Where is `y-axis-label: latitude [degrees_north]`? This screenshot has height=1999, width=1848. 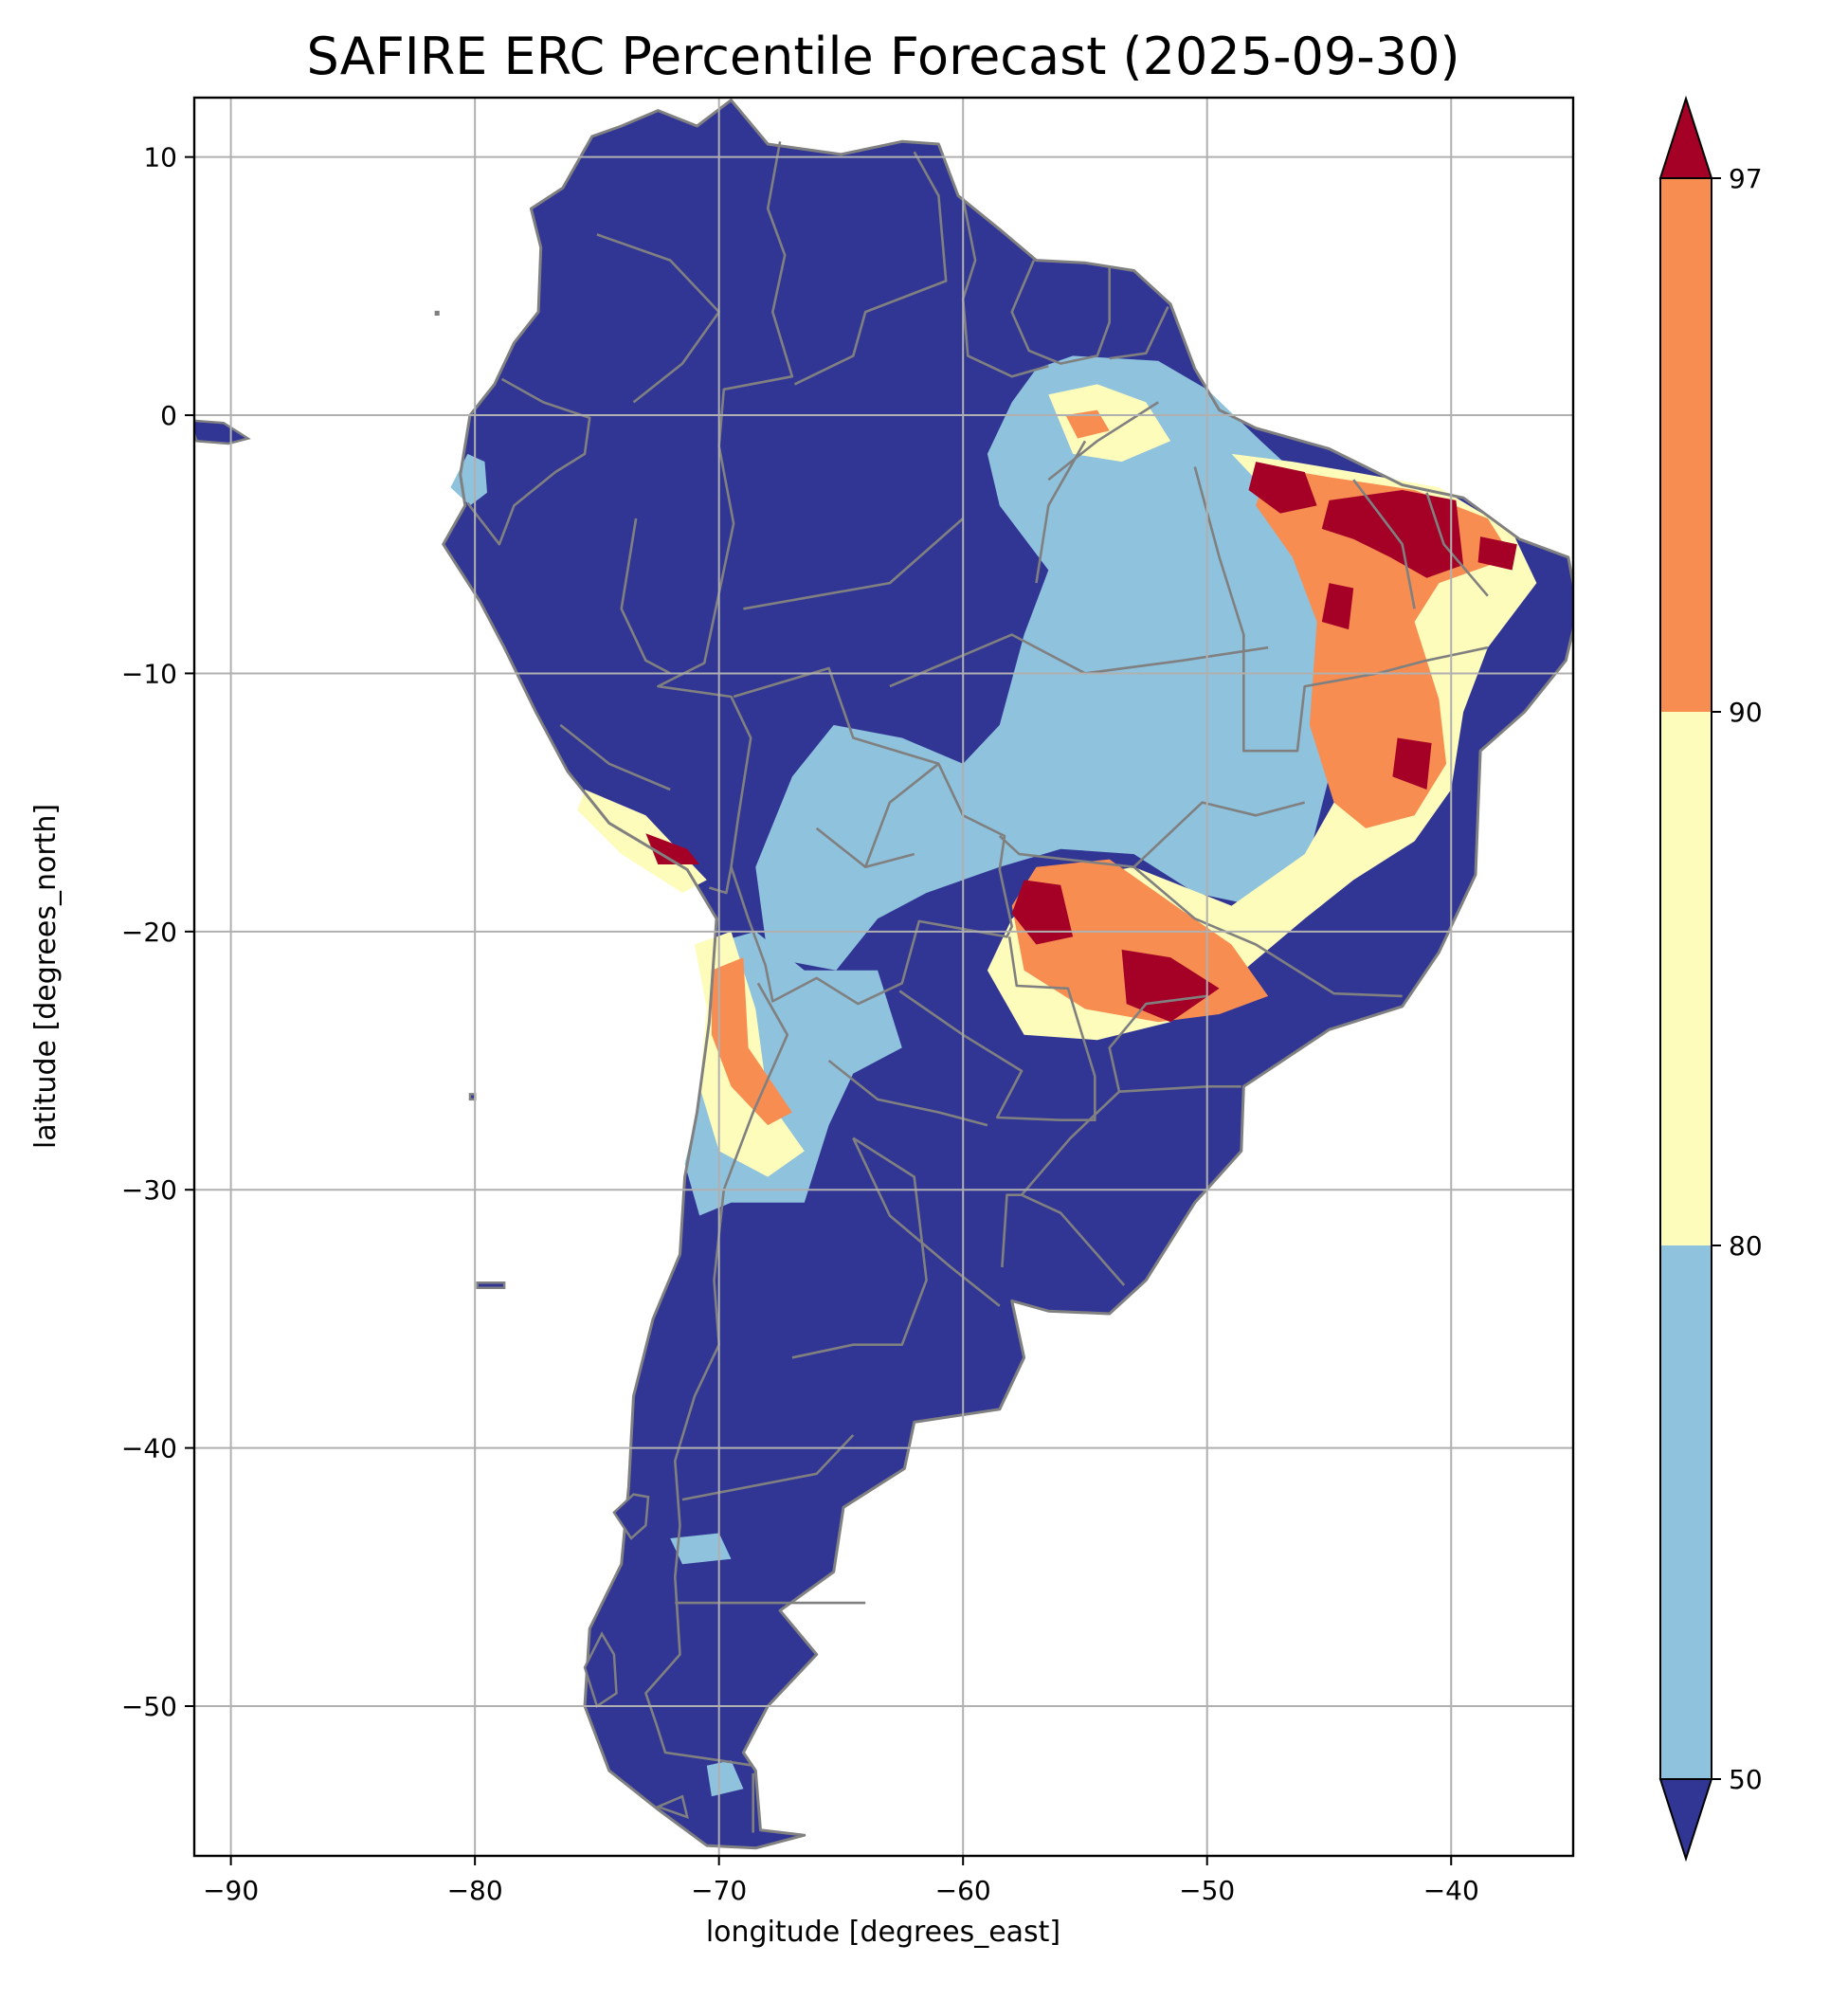
y-axis-label: latitude [degrees_north] is located at coordinates (46, 977).